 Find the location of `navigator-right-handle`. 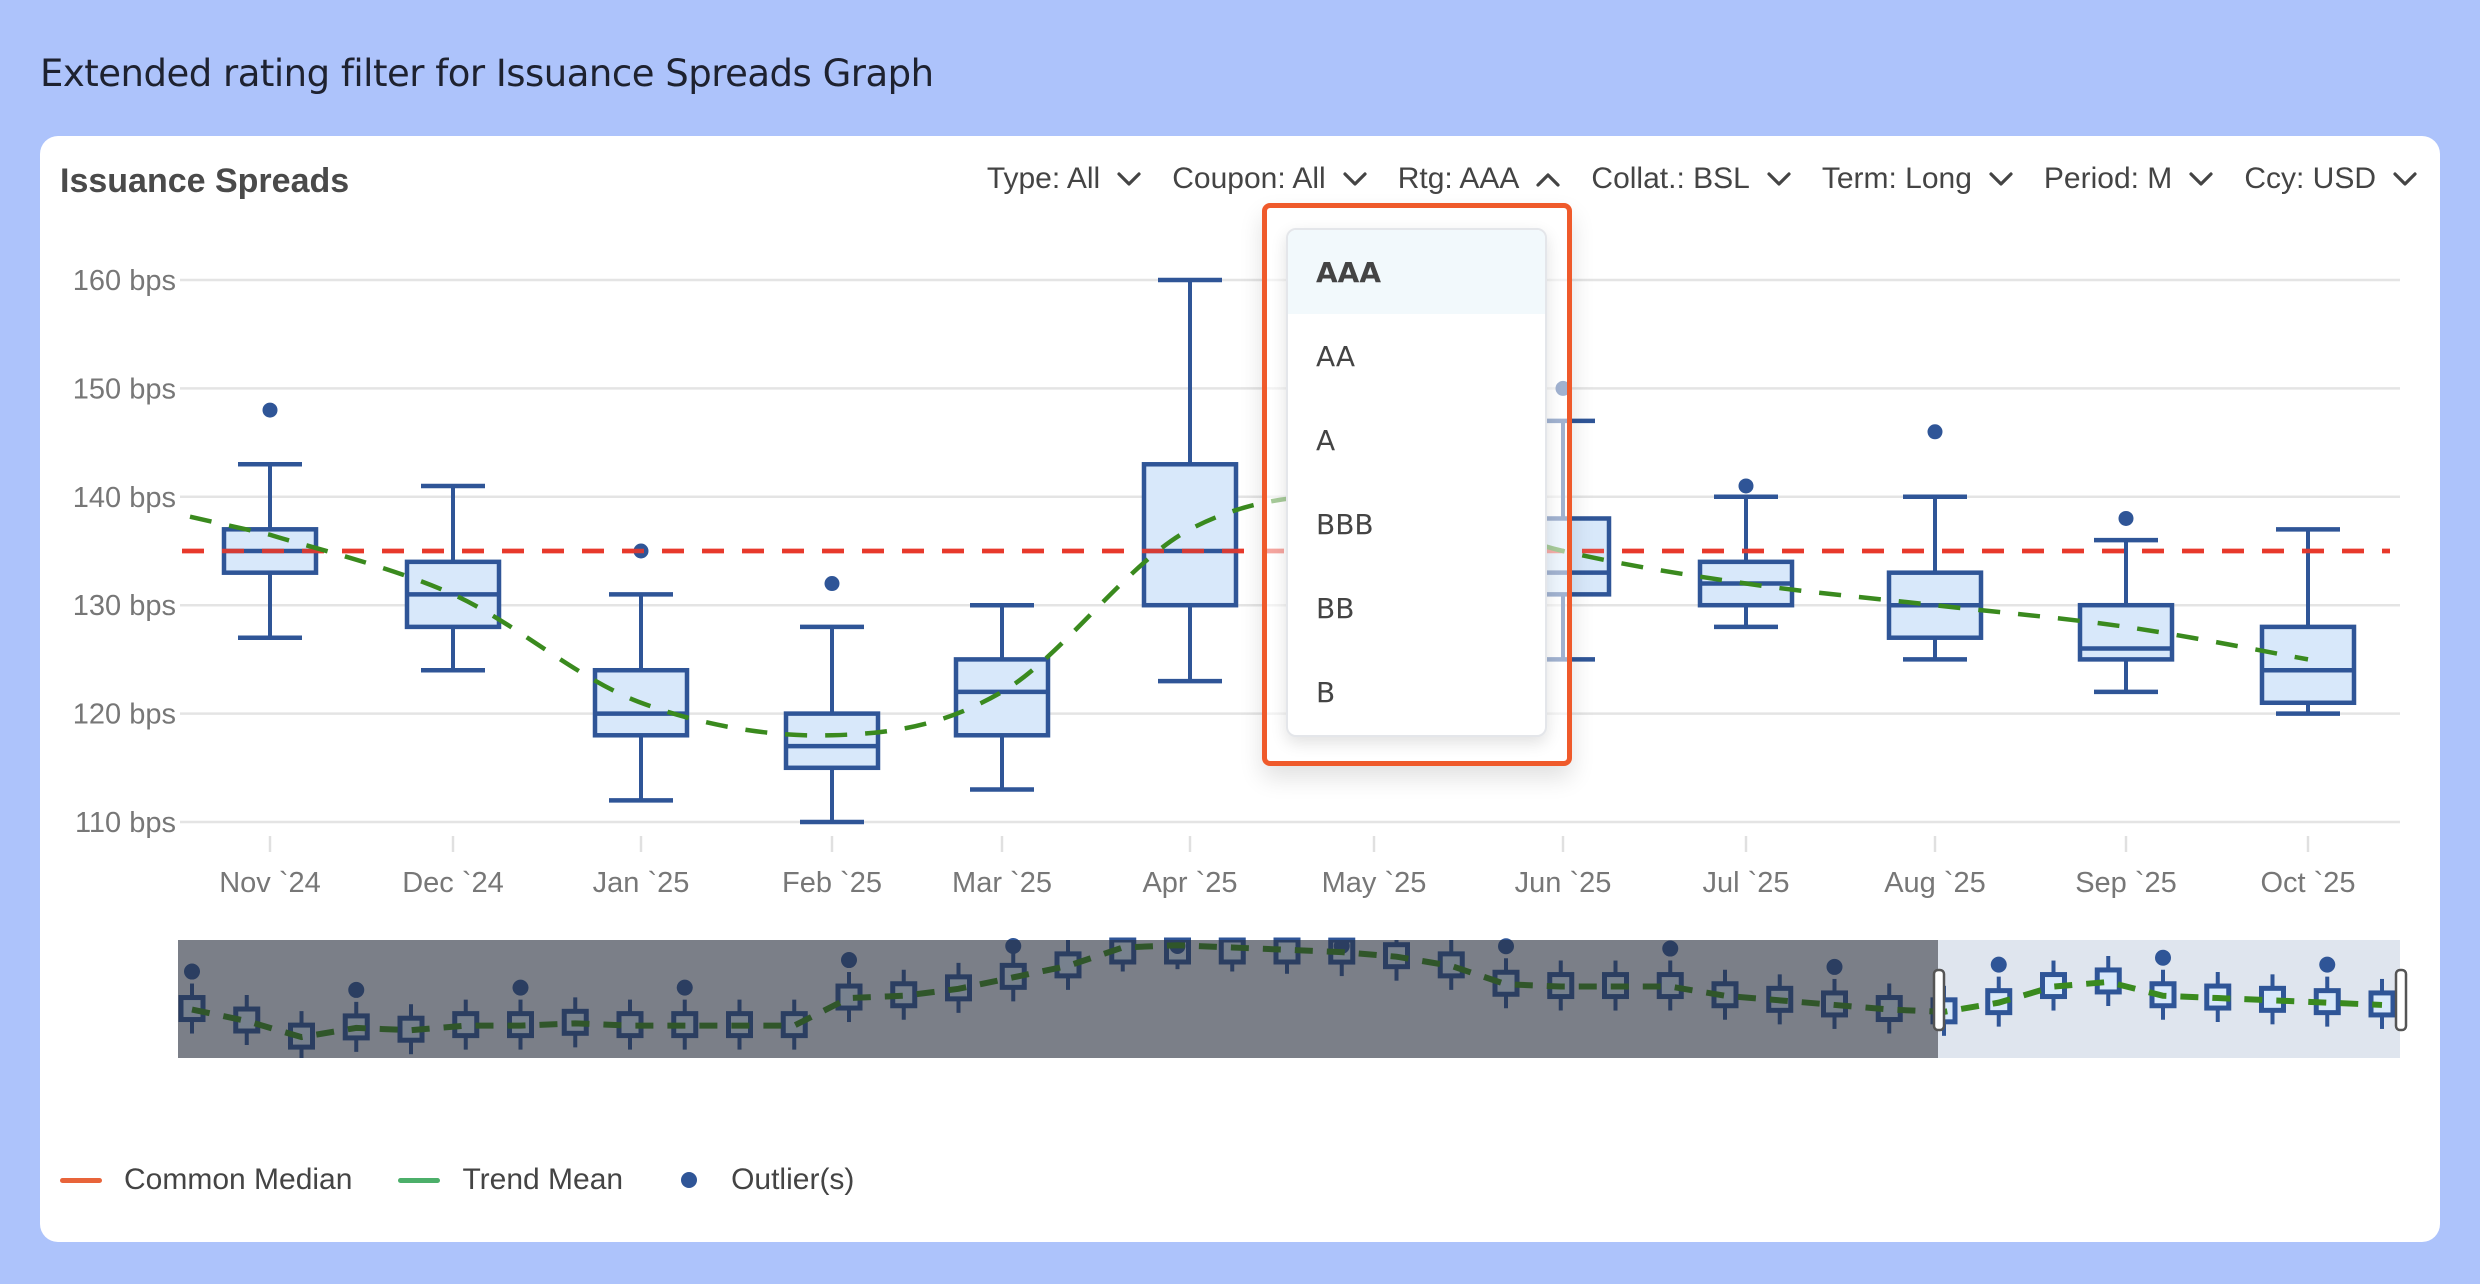

navigator-right-handle is located at coordinates (2401, 1000).